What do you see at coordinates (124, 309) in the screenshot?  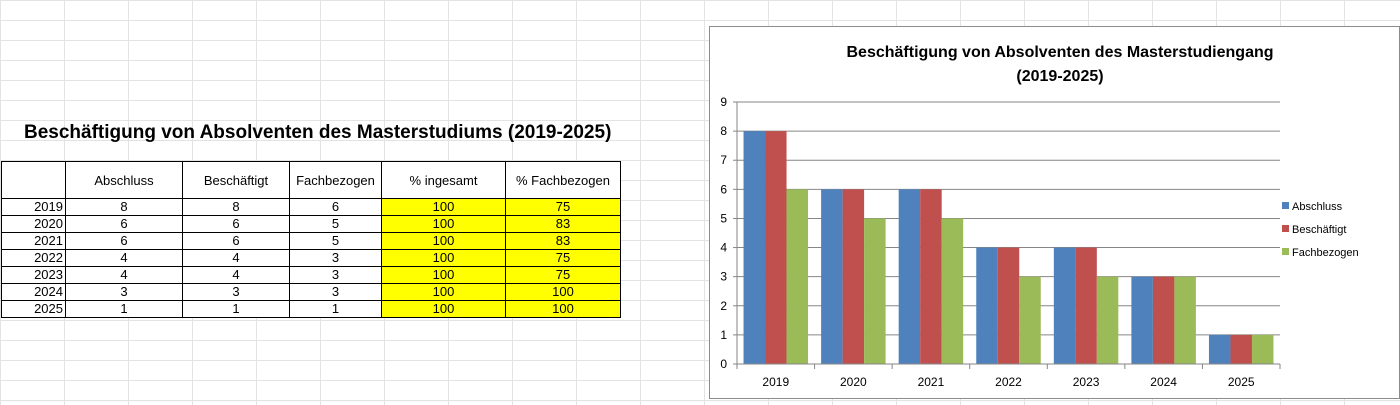 I see `abschluss-cell: 1` at bounding box center [124, 309].